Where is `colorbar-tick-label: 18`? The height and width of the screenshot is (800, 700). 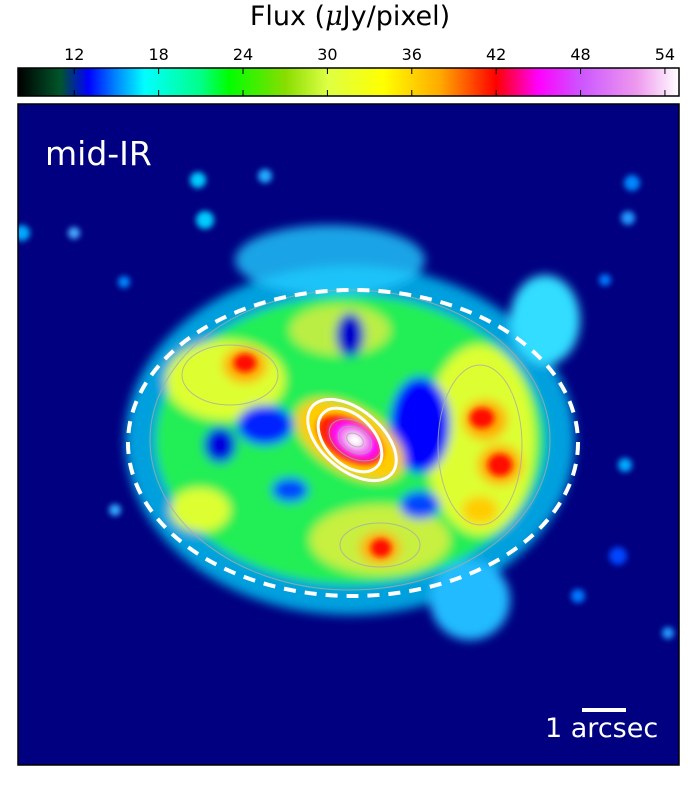
colorbar-tick-label: 18 is located at coordinates (158, 54).